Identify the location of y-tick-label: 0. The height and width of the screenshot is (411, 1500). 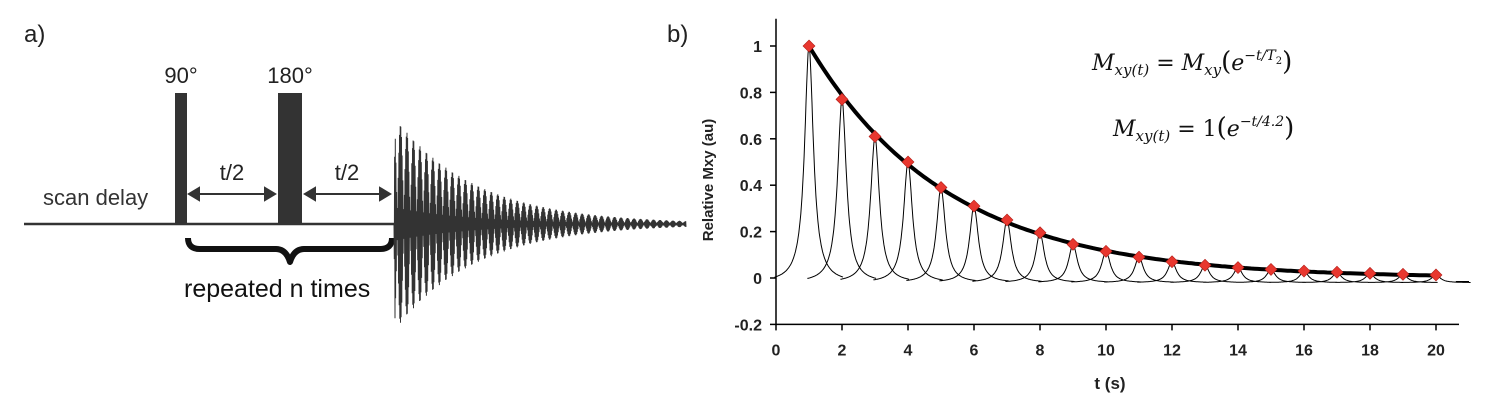
(757, 279).